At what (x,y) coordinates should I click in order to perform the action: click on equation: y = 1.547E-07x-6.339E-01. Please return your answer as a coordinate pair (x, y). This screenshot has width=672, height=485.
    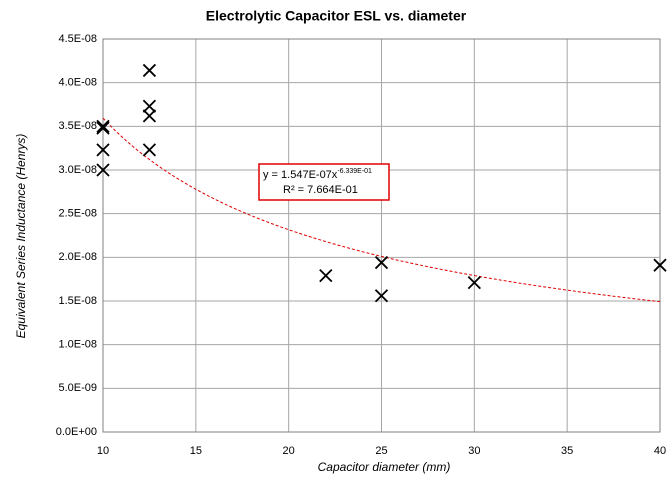
    Looking at the image, I should click on (317, 174).